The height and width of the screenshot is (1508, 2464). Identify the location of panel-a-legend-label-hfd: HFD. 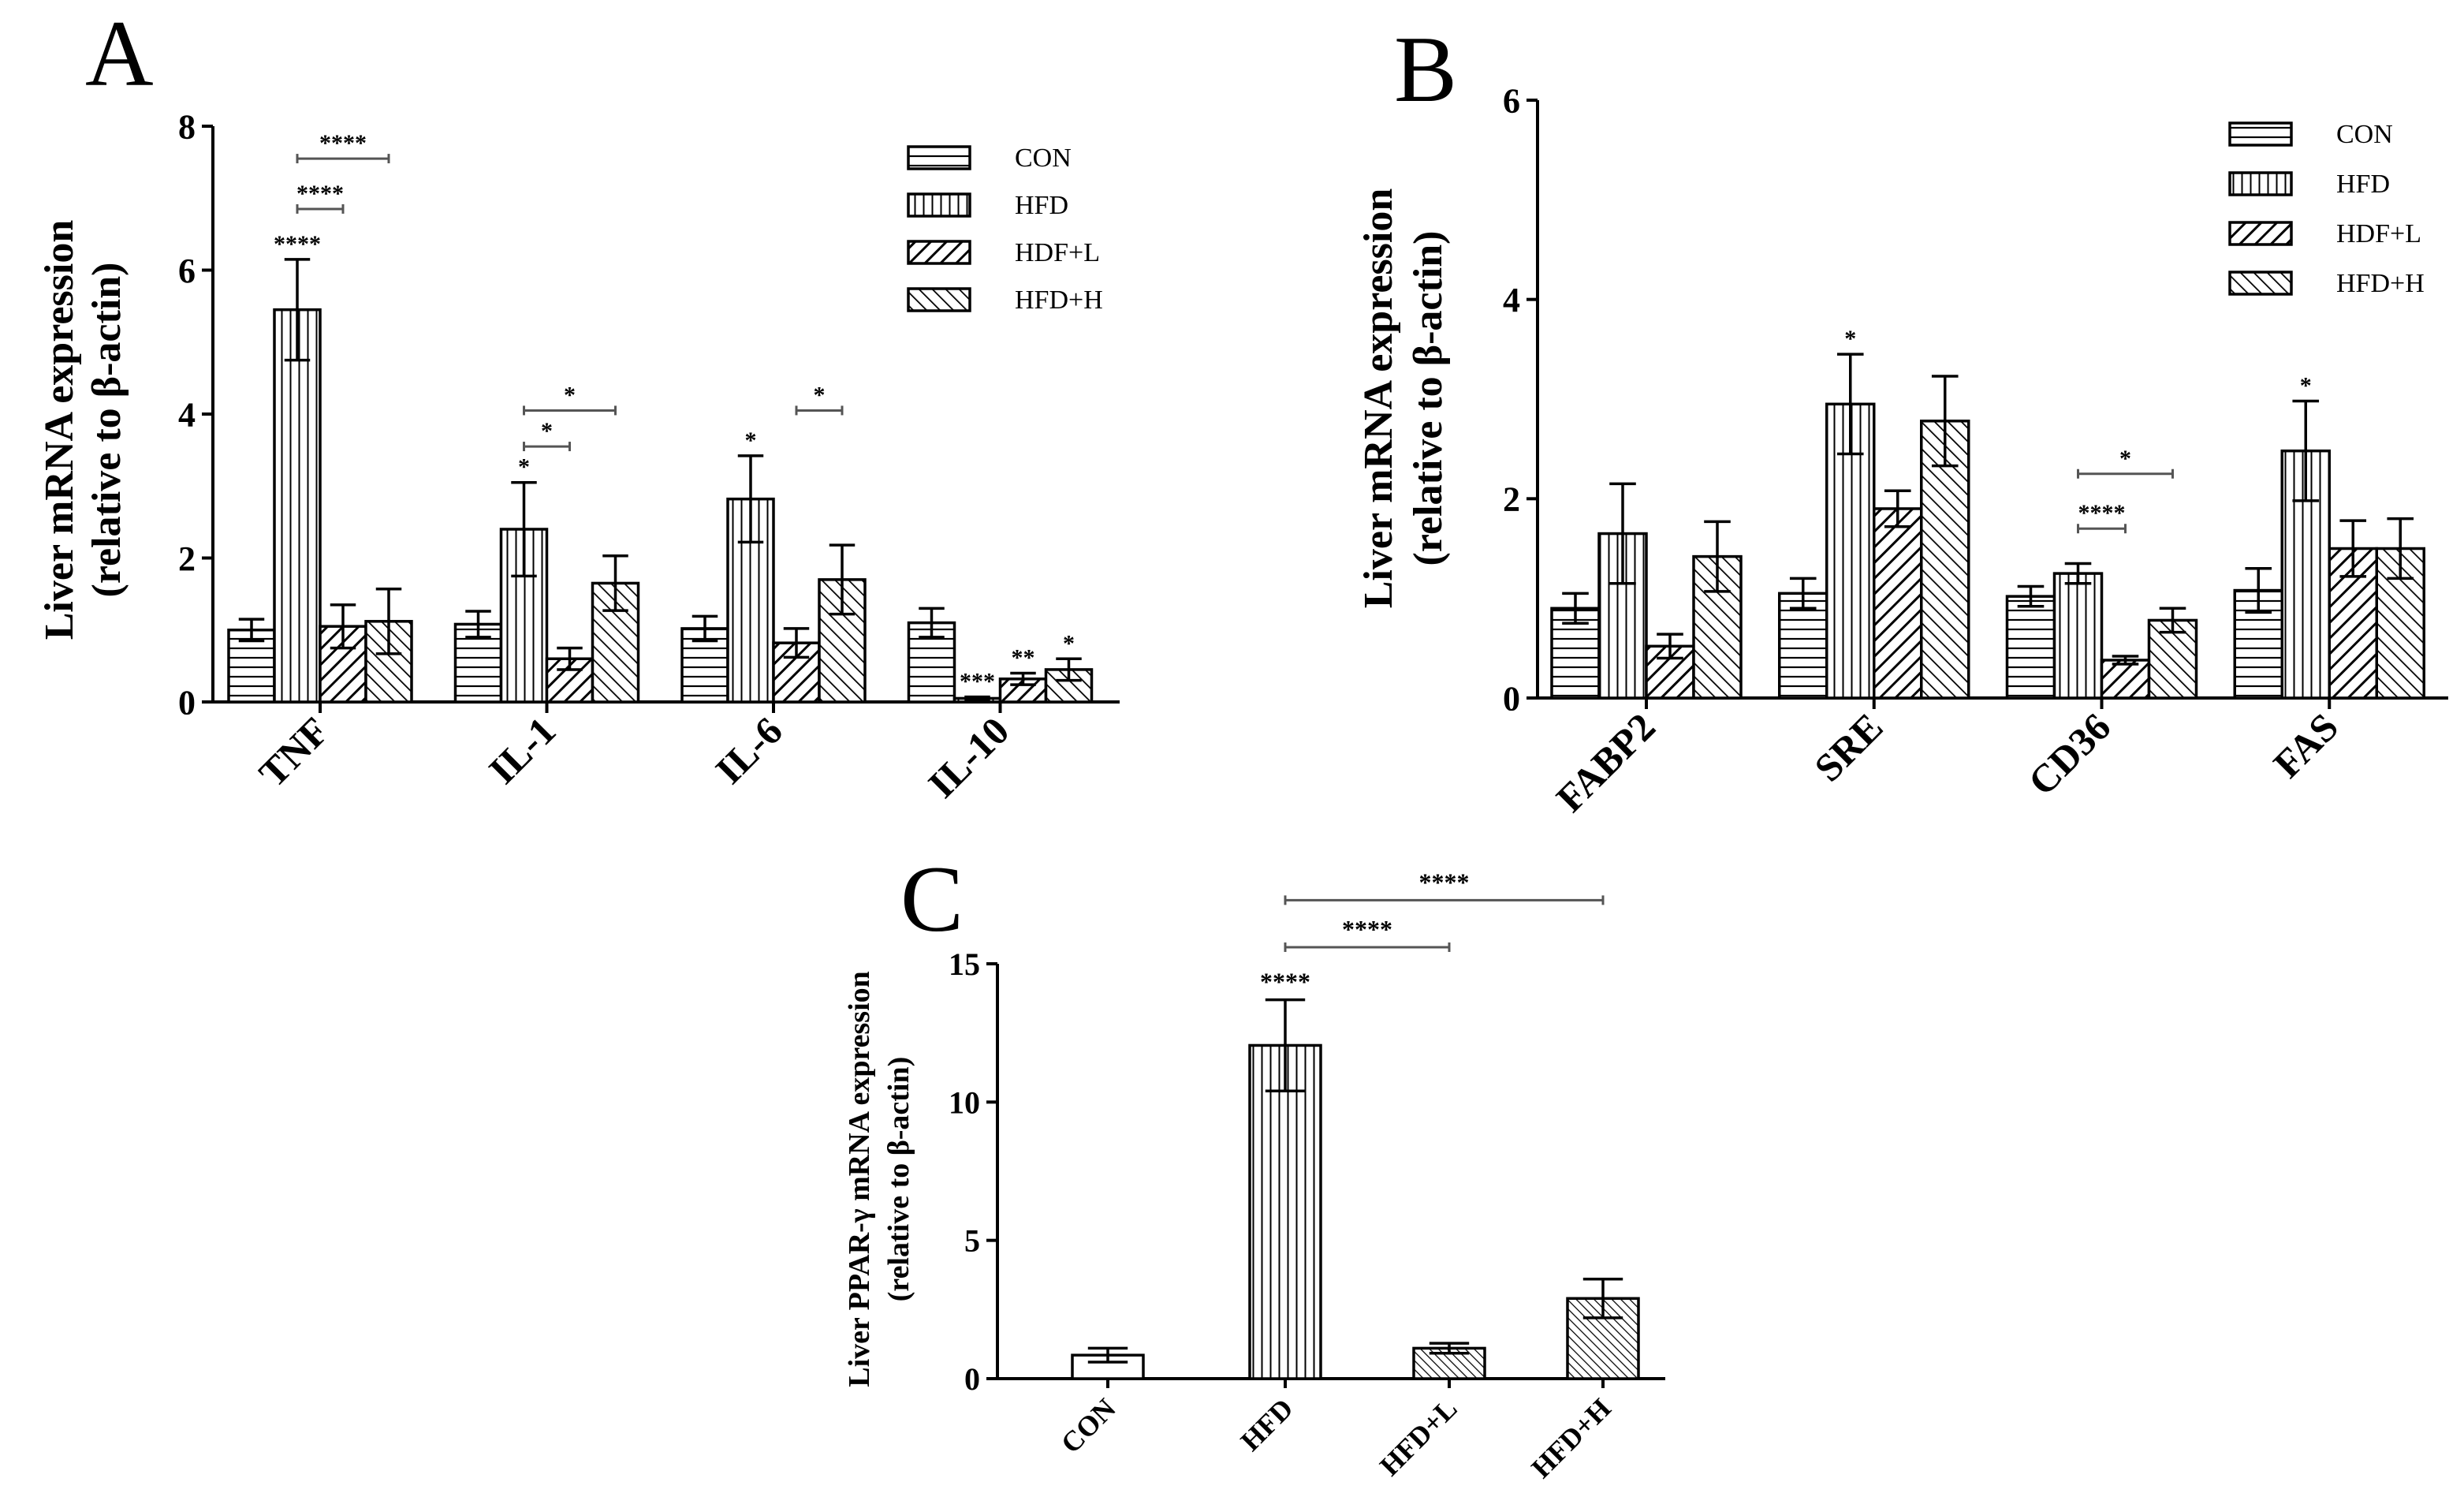
(1041, 206).